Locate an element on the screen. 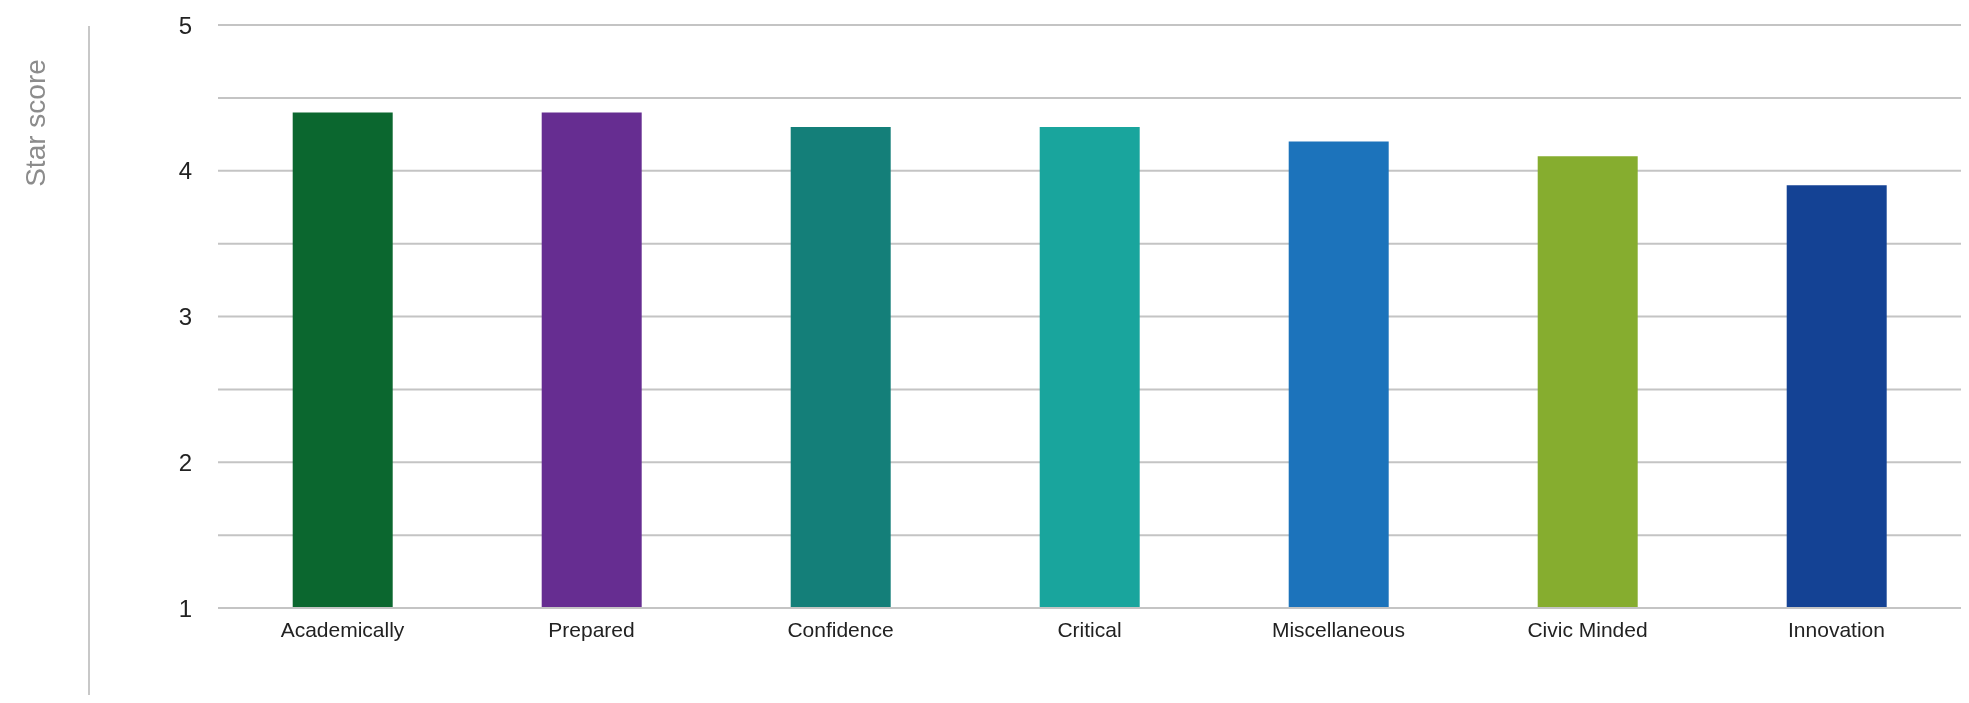 This screenshot has width=1969, height=703. x-tick-label: Confidence is located at coordinates (840, 629).